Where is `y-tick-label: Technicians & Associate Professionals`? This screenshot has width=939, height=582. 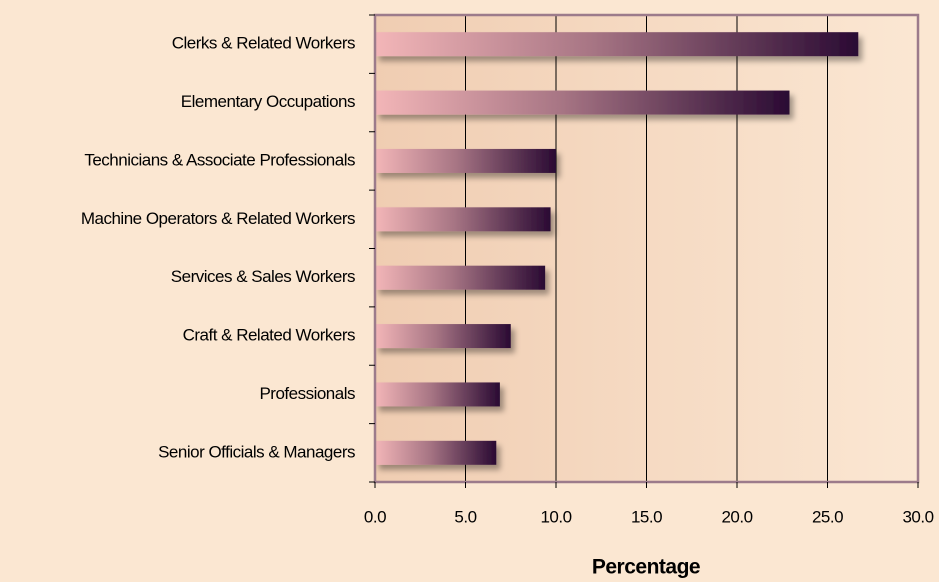
y-tick-label: Technicians & Associate Professionals is located at coordinates (219, 159).